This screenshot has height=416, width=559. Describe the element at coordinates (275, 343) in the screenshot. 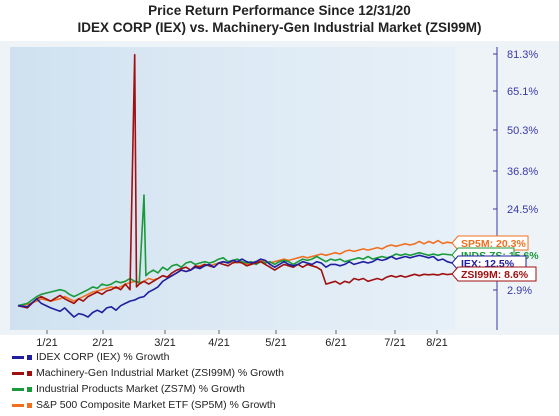

I see `x-tick-label: 5/21` at that location.